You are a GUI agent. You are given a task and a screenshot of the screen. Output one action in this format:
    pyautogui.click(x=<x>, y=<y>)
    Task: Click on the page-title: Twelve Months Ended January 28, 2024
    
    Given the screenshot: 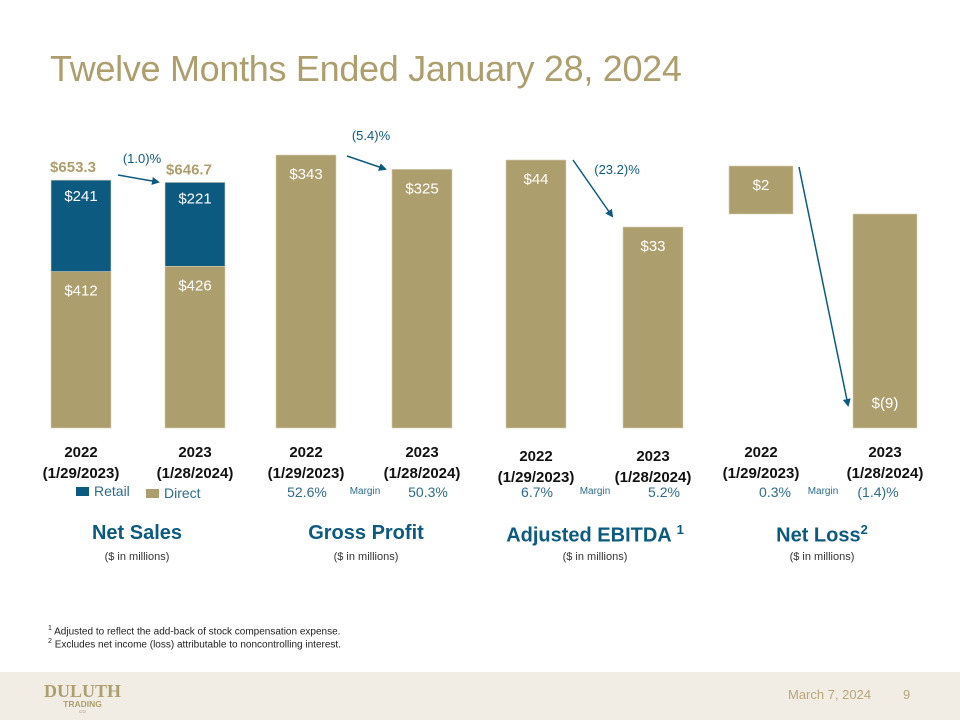 What is the action you would take?
    pyautogui.click(x=366, y=68)
    